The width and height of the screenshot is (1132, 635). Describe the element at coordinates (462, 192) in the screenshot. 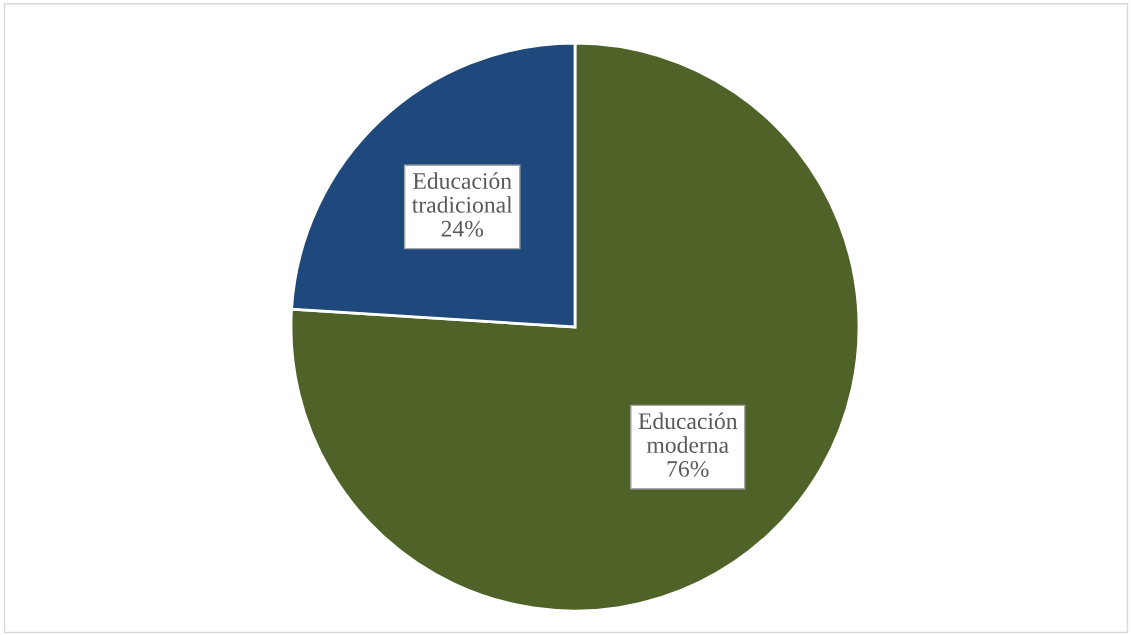

I see `slice-label: Educación tradicional` at that location.